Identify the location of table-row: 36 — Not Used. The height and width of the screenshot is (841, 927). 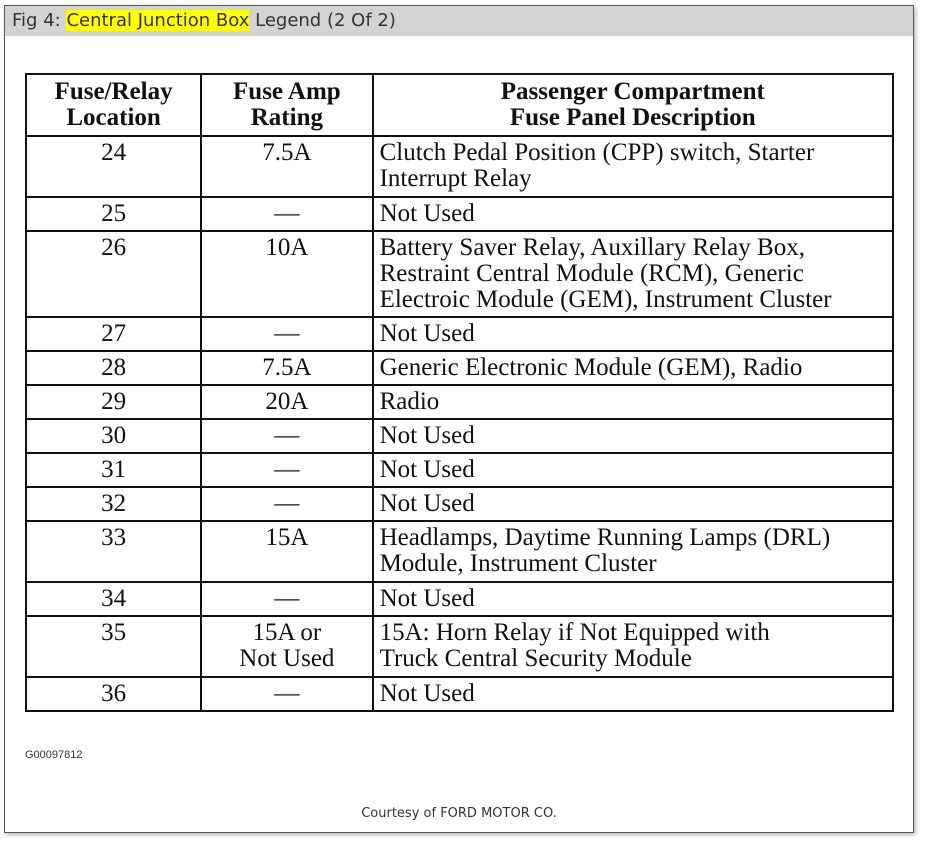
(459, 694).